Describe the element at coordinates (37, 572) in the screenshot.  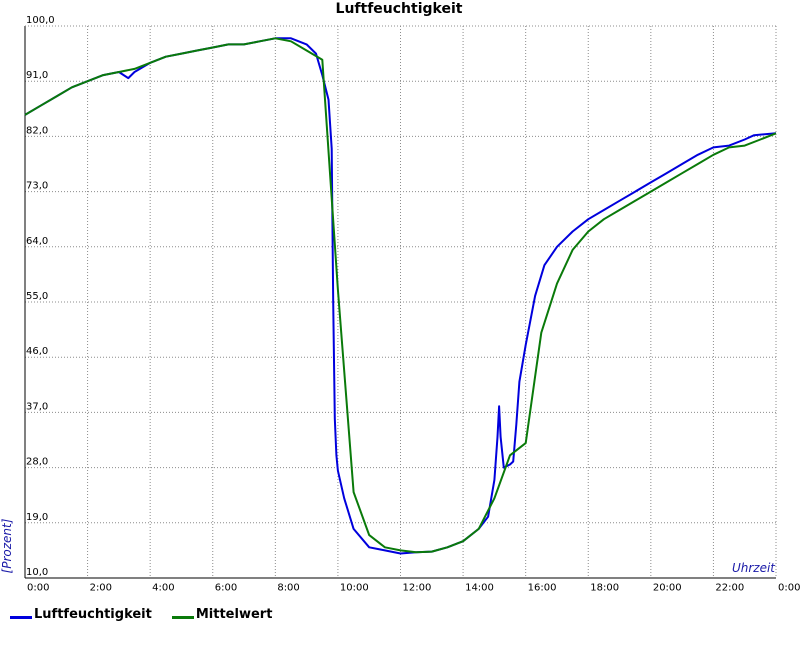
I see `y-tick-label: 10,0` at that location.